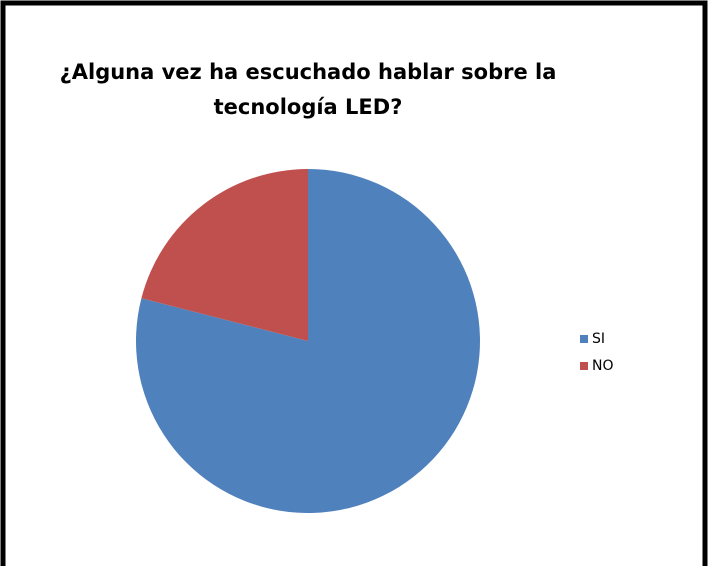 Image resolution: width=710 pixels, height=570 pixels. I want to click on pie-slice, so click(224, 255).